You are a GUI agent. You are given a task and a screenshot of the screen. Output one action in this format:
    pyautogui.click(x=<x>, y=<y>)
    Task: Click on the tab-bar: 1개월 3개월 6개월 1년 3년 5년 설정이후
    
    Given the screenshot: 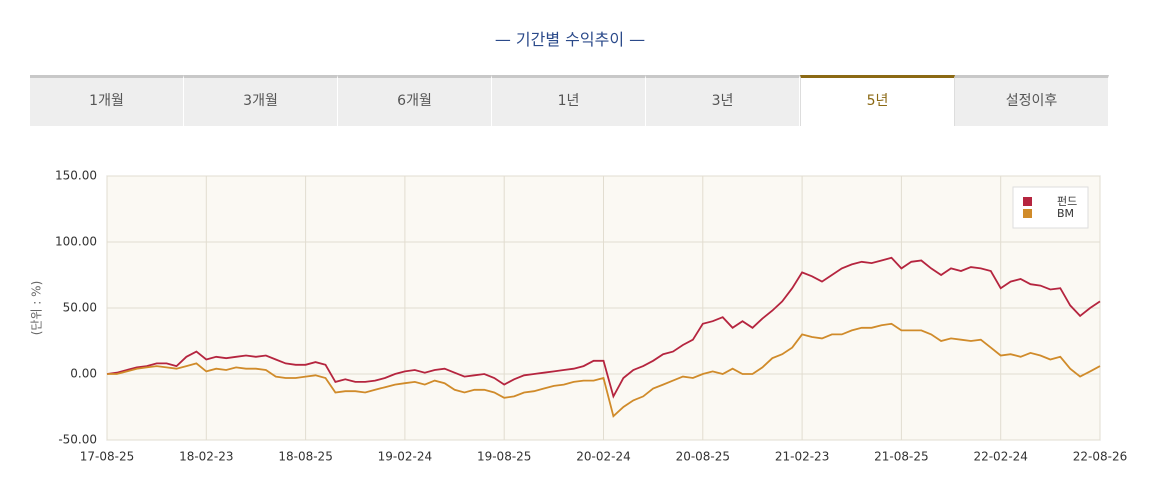 What is the action you would take?
    pyautogui.click(x=569, y=100)
    